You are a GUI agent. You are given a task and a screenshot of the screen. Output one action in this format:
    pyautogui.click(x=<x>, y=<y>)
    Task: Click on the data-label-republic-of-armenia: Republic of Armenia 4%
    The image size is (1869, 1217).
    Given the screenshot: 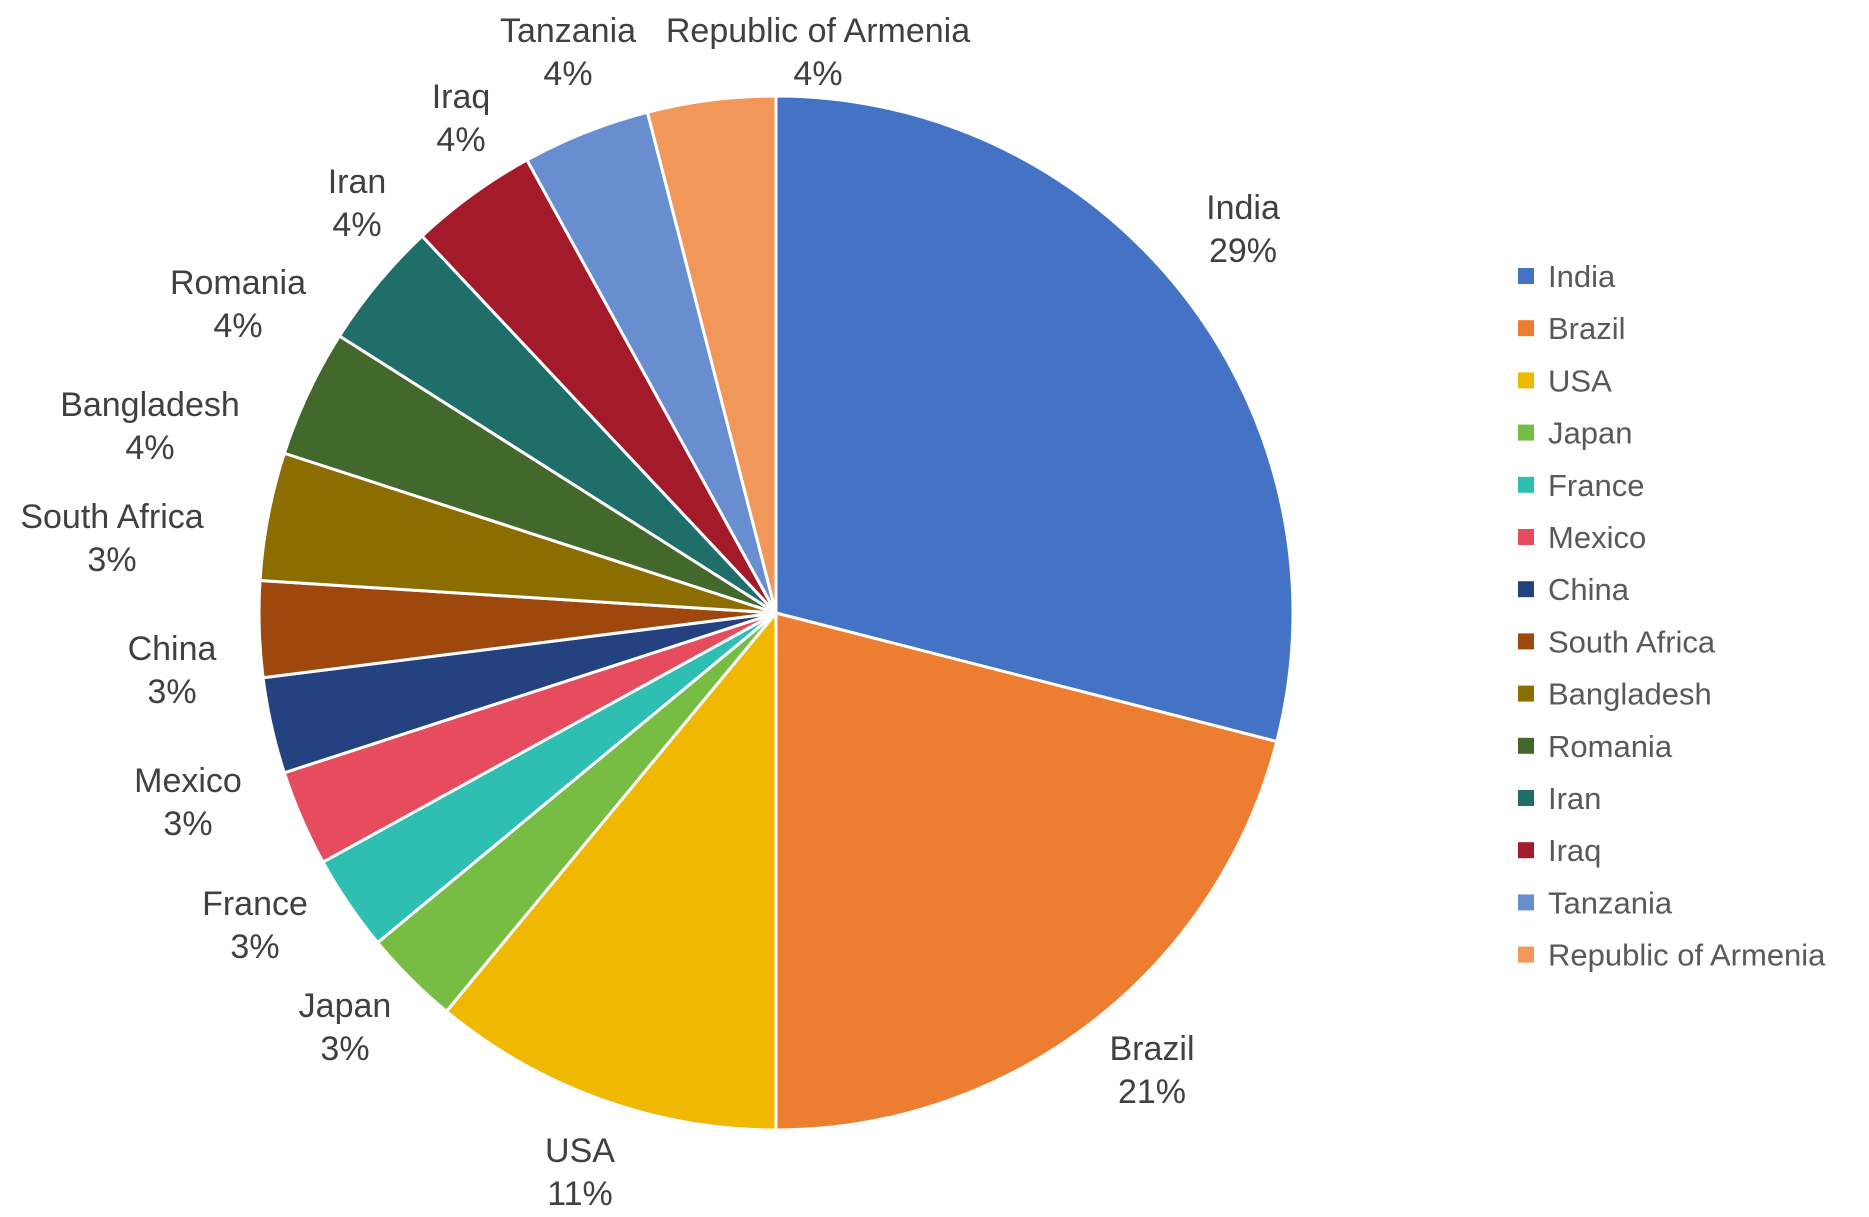 What is the action you would take?
    pyautogui.click(x=818, y=52)
    